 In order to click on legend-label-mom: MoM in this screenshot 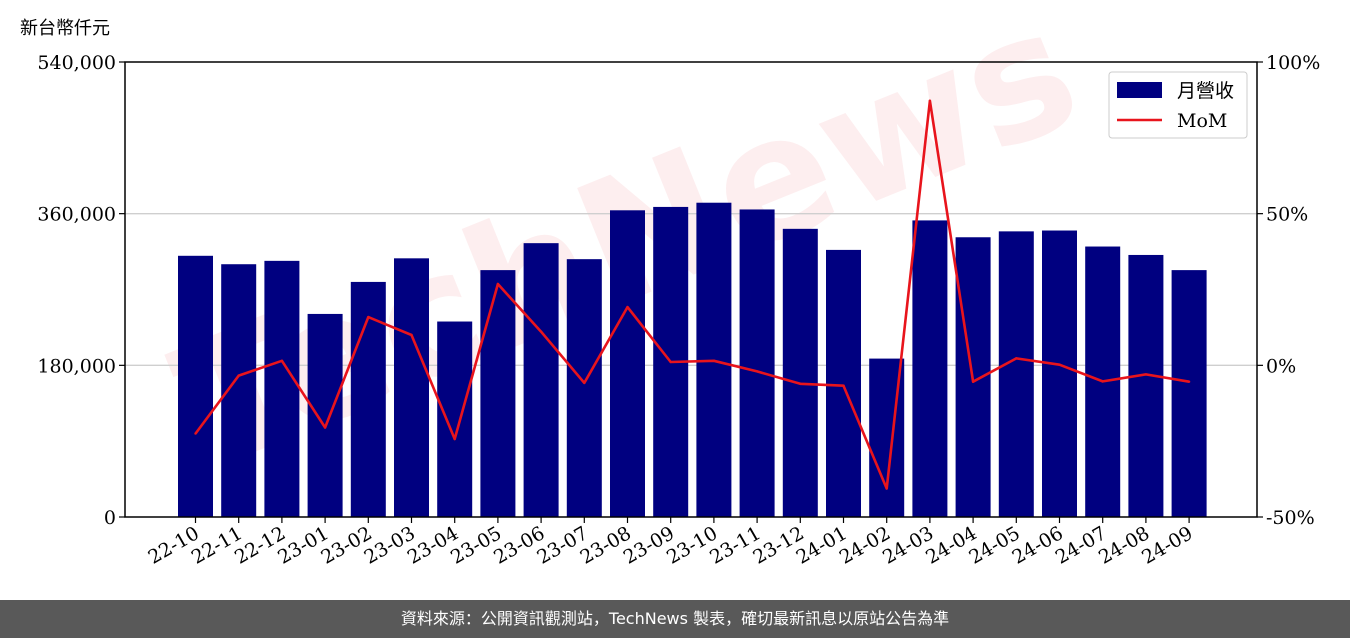, I will do `click(1202, 121)`.